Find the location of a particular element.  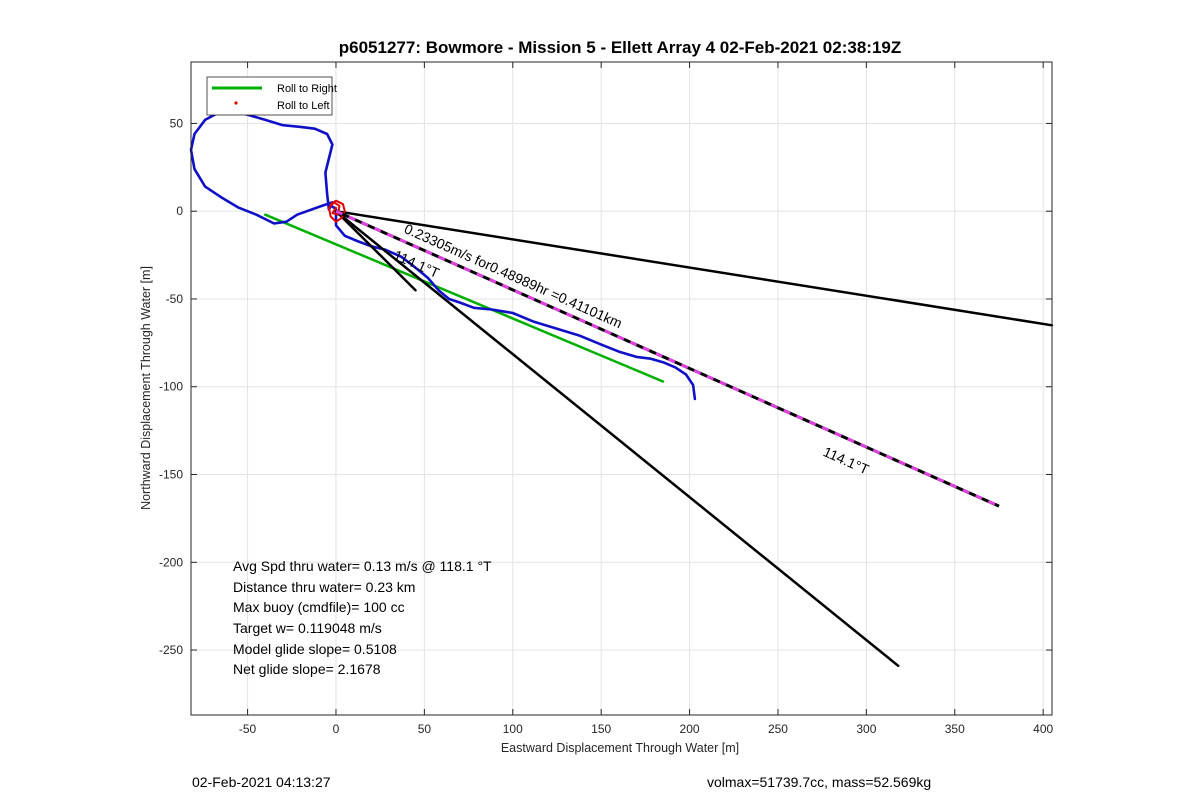

y-tick-label: -50 is located at coordinates (175, 299).